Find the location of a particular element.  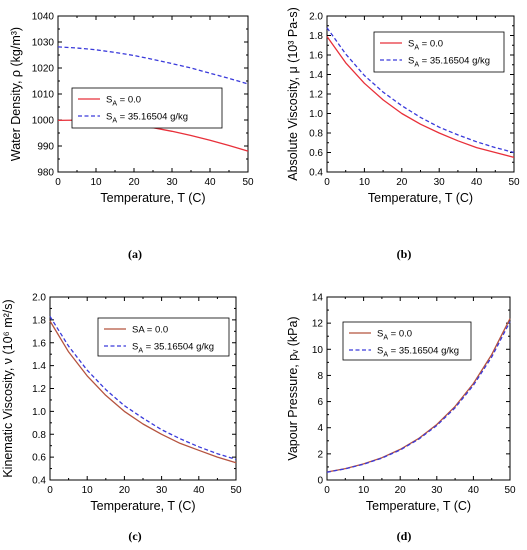

legend-label-main: SA = 0.0 is located at coordinates (150, 330).